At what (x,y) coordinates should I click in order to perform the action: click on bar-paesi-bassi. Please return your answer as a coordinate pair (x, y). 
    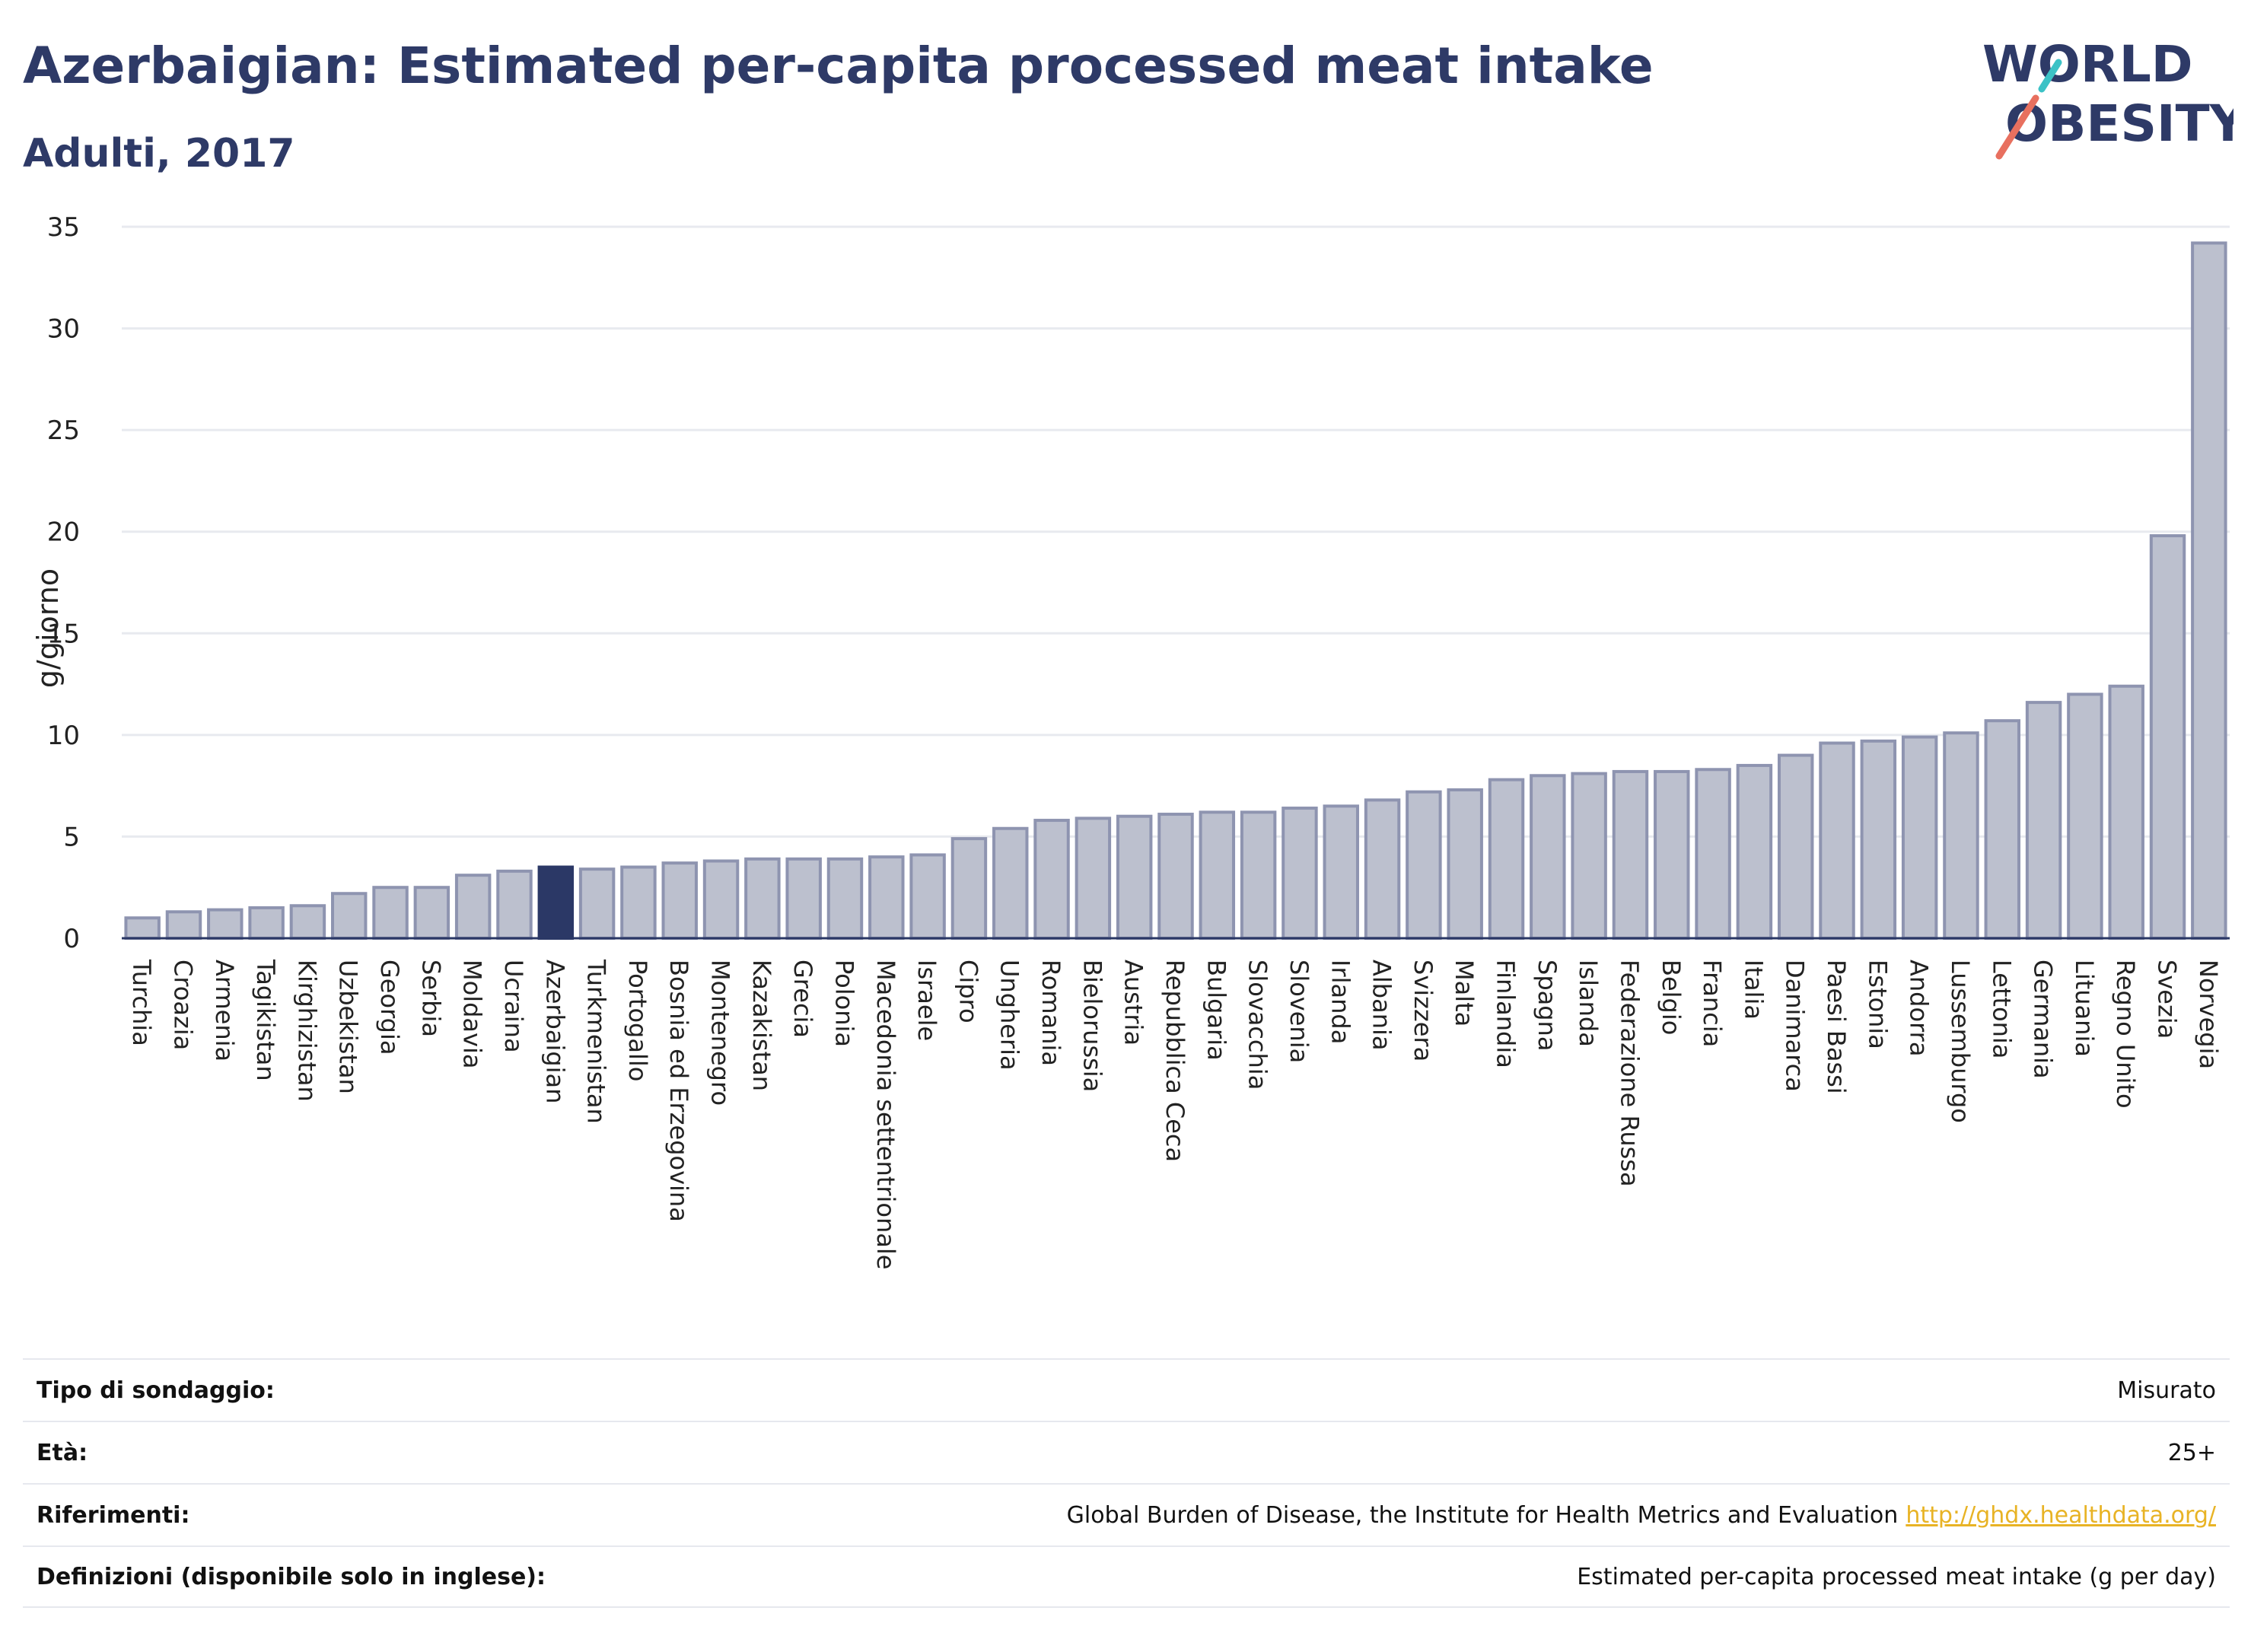
    Looking at the image, I should click on (1837, 840).